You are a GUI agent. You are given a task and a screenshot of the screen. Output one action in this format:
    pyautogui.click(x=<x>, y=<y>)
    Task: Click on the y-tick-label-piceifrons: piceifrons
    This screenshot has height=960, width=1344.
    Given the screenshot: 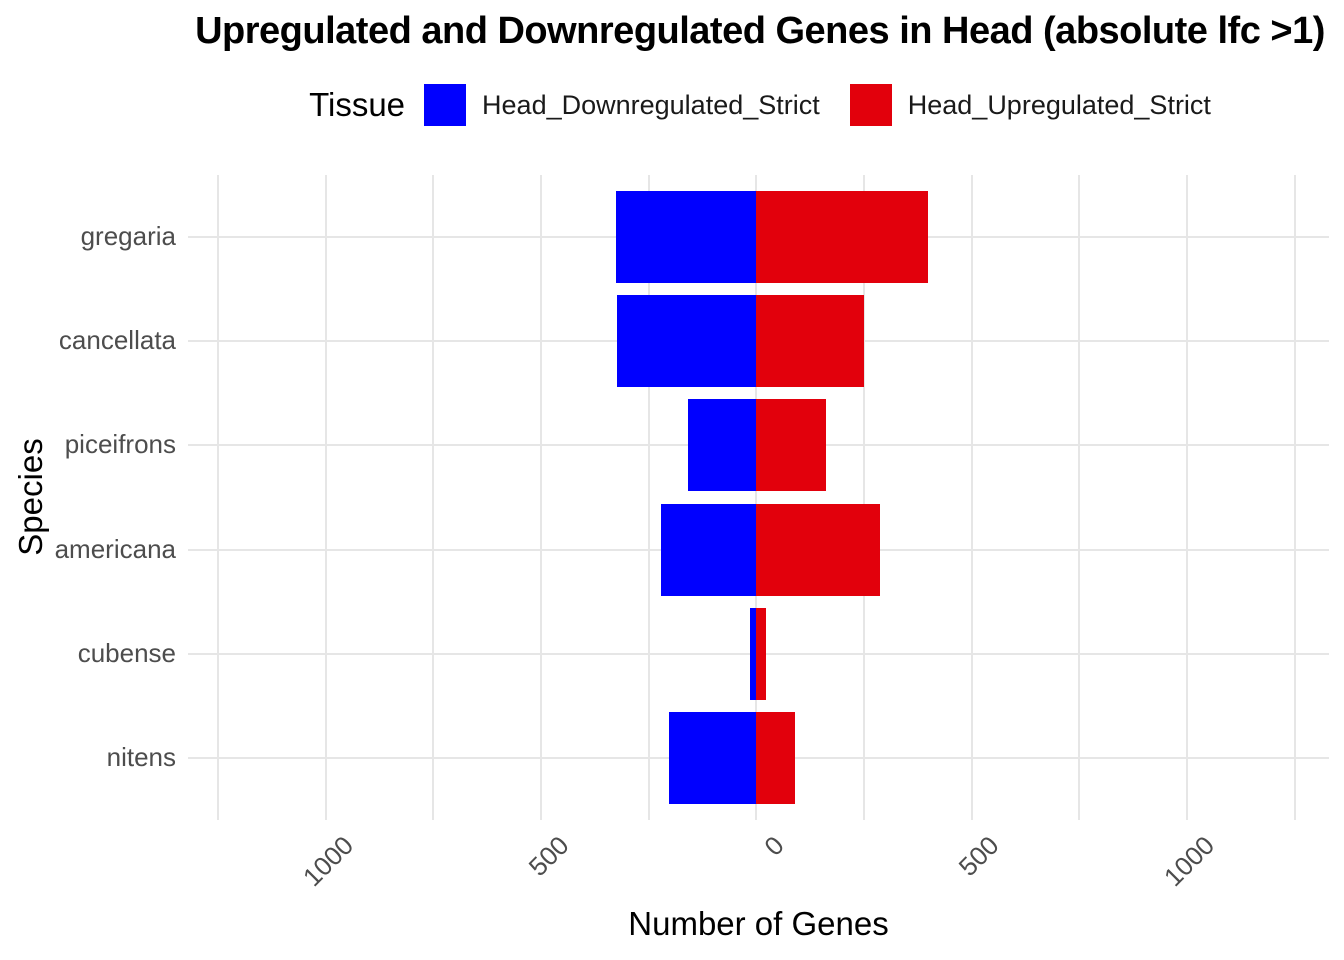 What is the action you would take?
    pyautogui.click(x=120, y=444)
    